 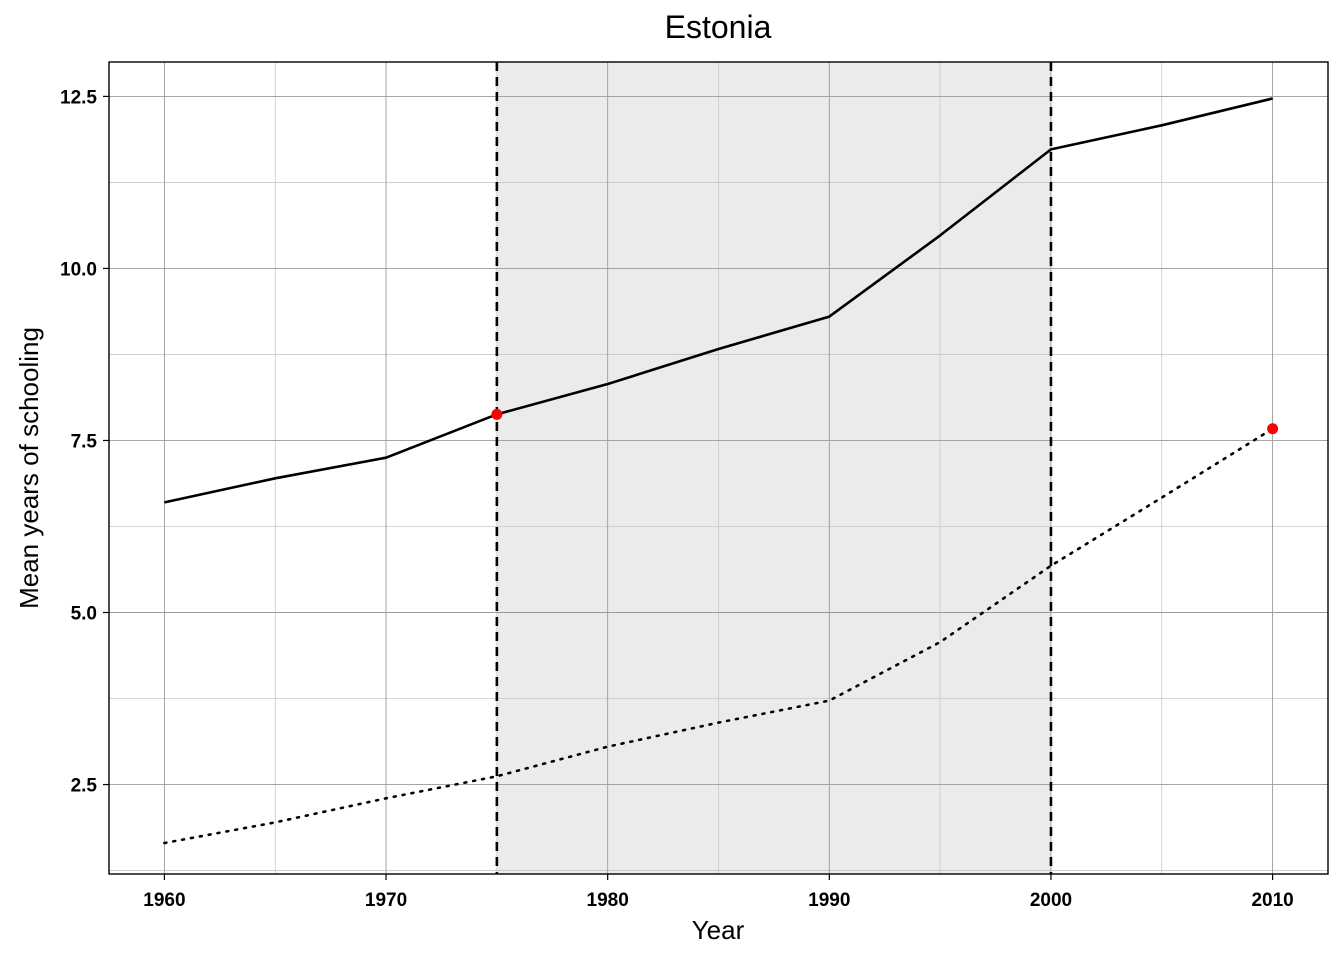 I want to click on x-tick-label: 2010, so click(x=1272, y=900).